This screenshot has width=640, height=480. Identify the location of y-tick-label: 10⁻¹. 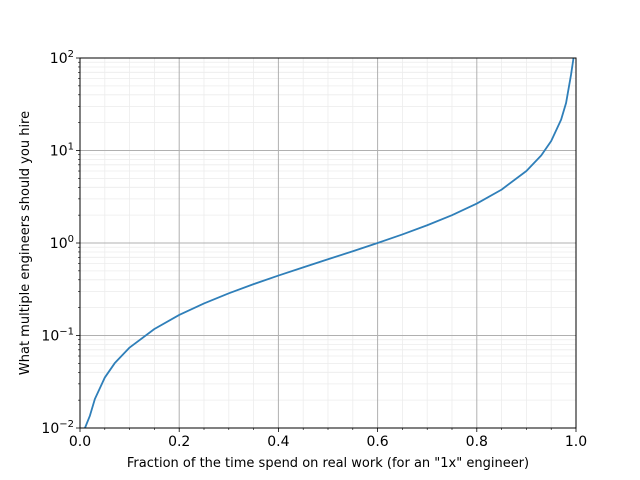
(57, 336).